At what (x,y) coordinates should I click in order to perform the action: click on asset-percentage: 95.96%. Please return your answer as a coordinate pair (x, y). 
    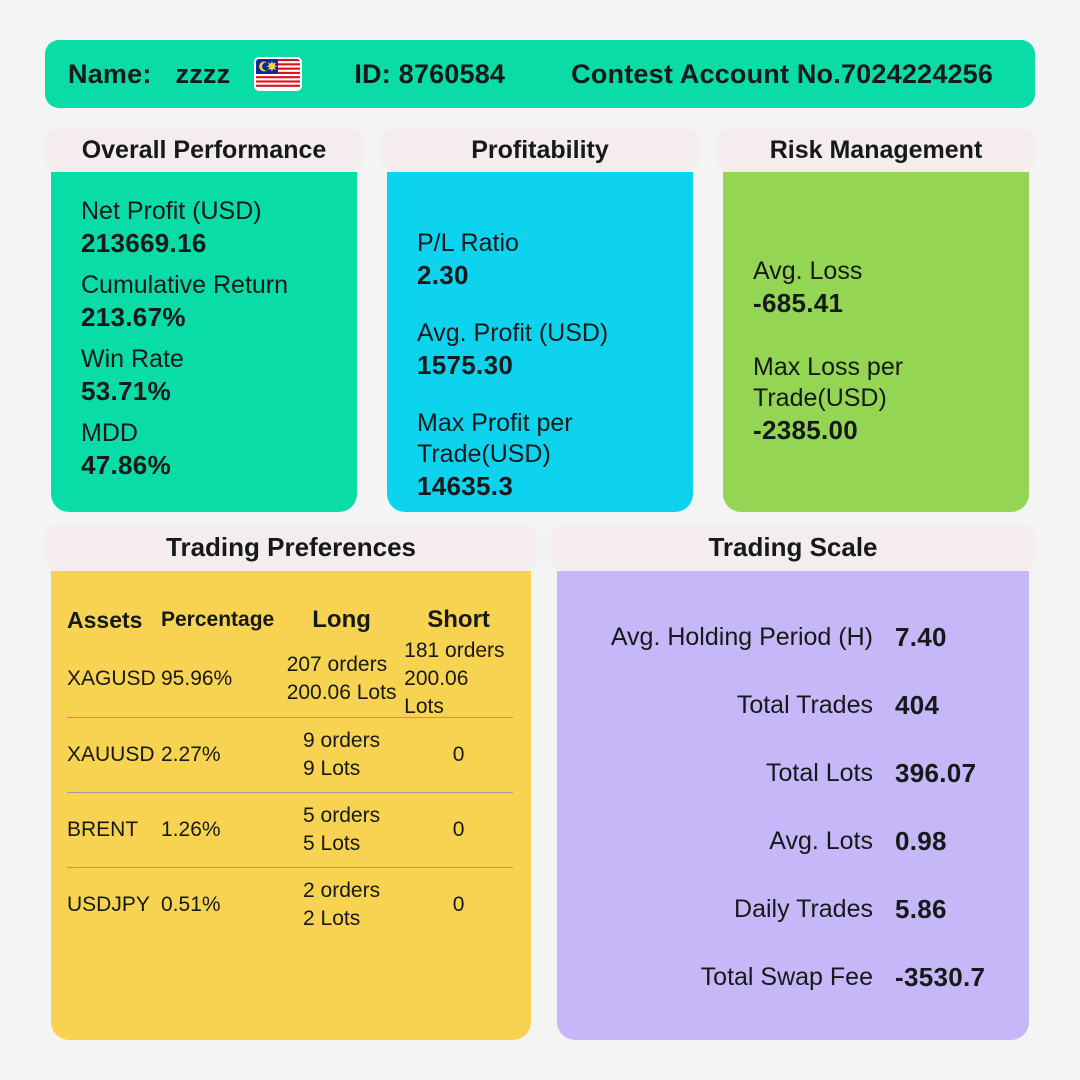
    Looking at the image, I should click on (197, 678).